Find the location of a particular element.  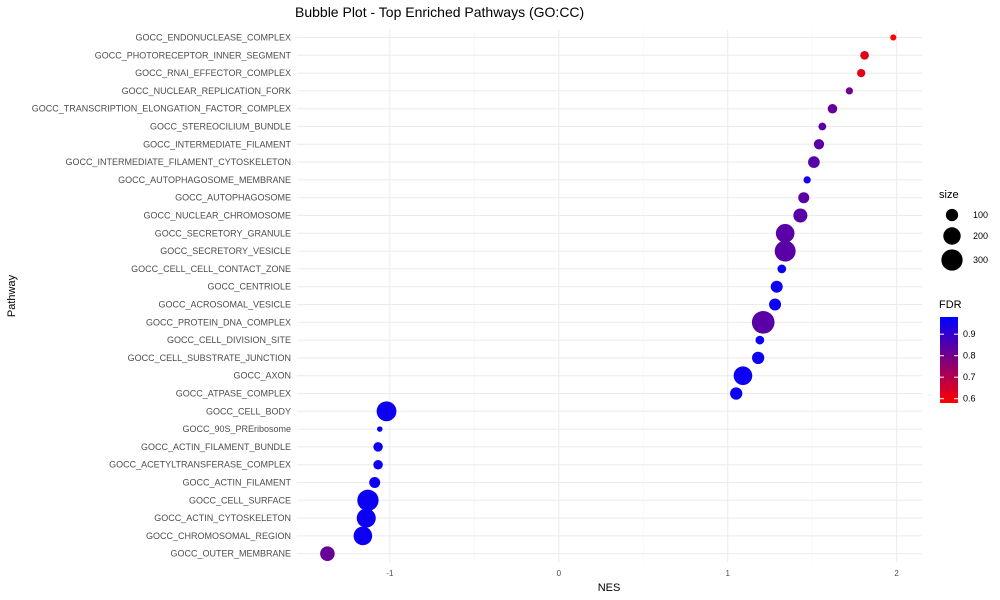

y-tick-label: GOCC_ACROSOMAL_VESICLE is located at coordinates (224, 305).